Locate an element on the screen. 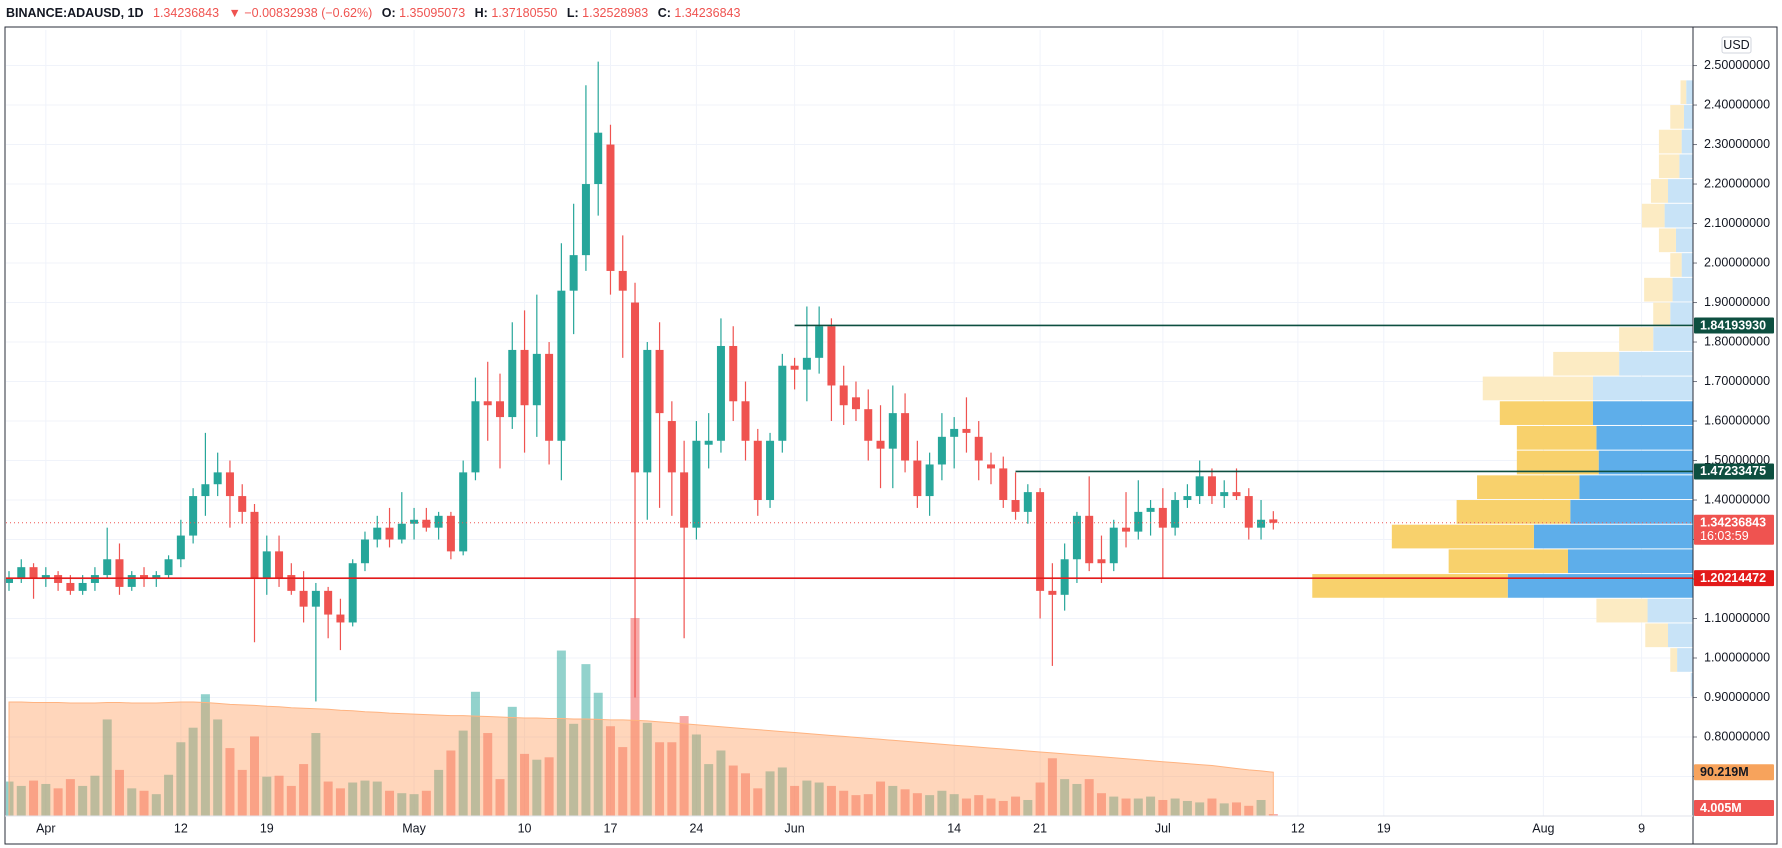  x-tick-label: 19 is located at coordinates (1384, 828).